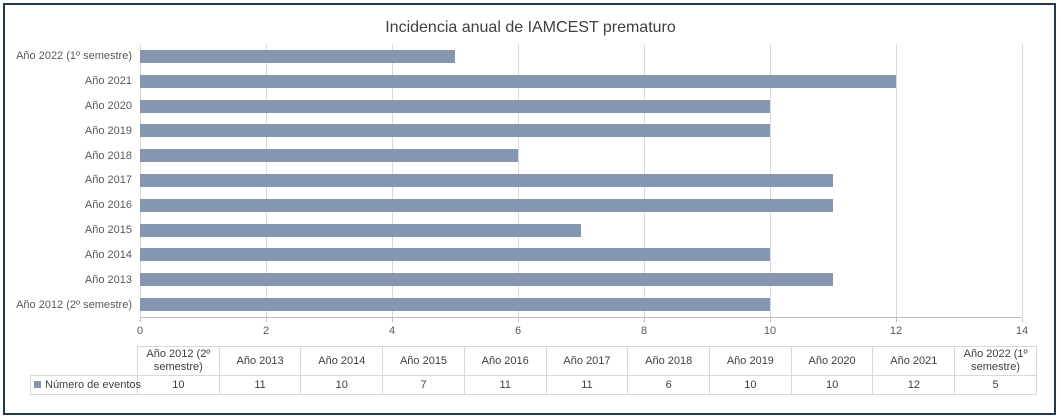 The width and height of the screenshot is (1061, 419). What do you see at coordinates (750, 361) in the screenshot?
I see `data-table-header-cell: Año 2019` at bounding box center [750, 361].